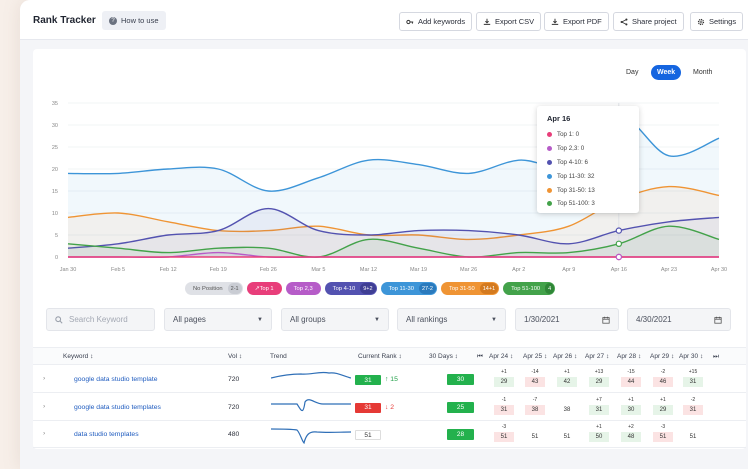 This screenshot has width=748, height=469. I want to click on pages-select-value: All pages, so click(189, 319).